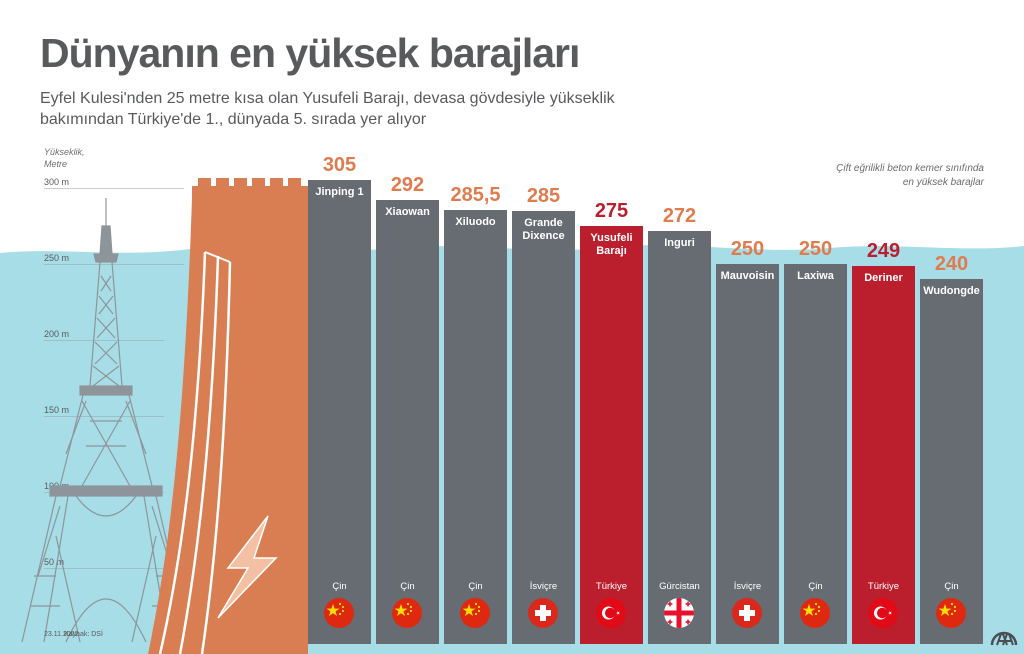 This screenshot has width=1024, height=654. Describe the element at coordinates (951, 461) in the screenshot. I see `bar: Wudongde Çin` at that location.